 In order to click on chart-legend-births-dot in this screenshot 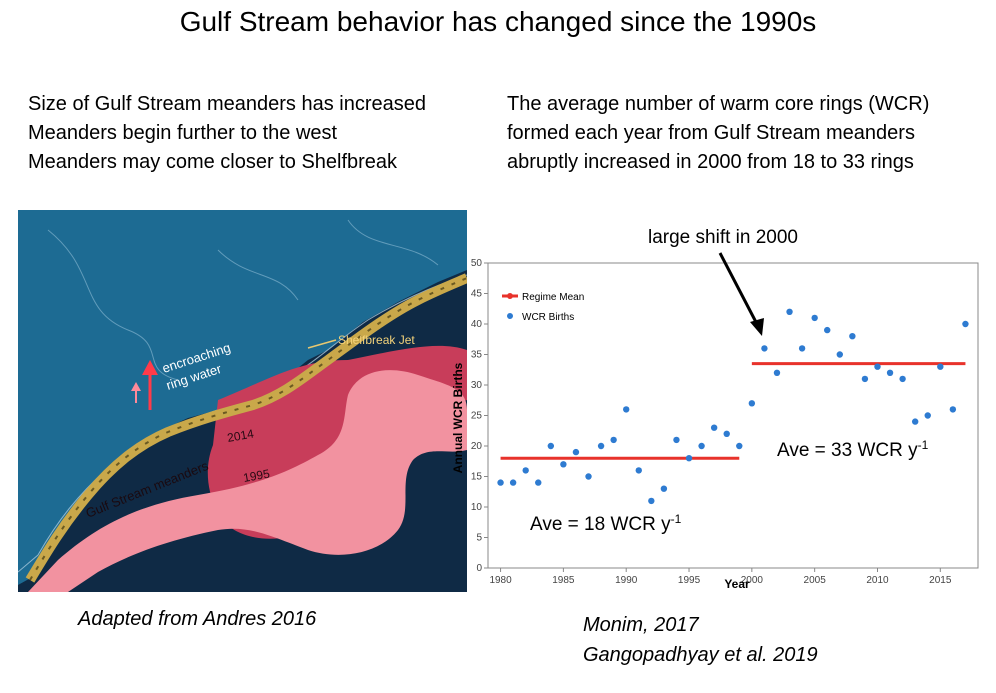, I will do `click(510, 316)`.